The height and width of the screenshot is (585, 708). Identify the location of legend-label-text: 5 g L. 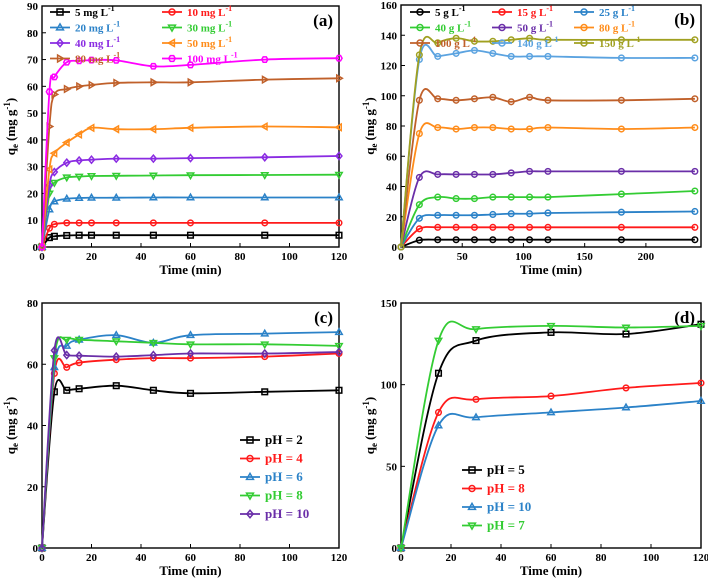
(447, 13).